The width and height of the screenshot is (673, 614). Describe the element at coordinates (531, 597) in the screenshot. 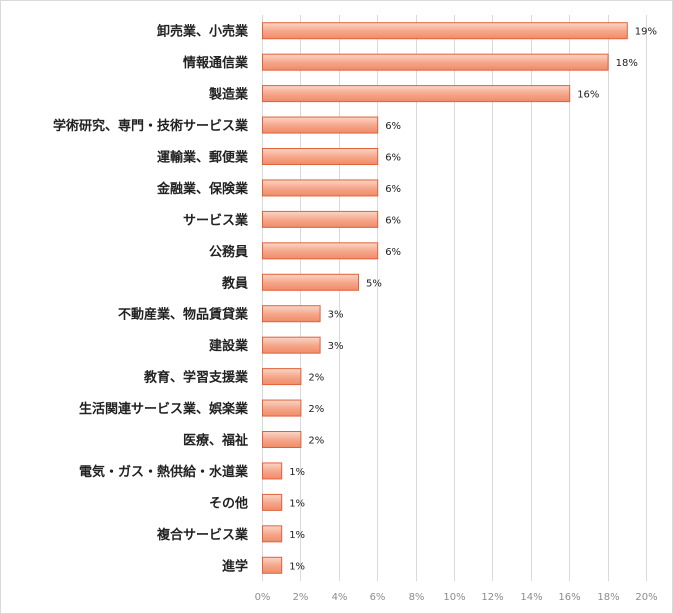

I see `x-tick-label: 14%` at that location.